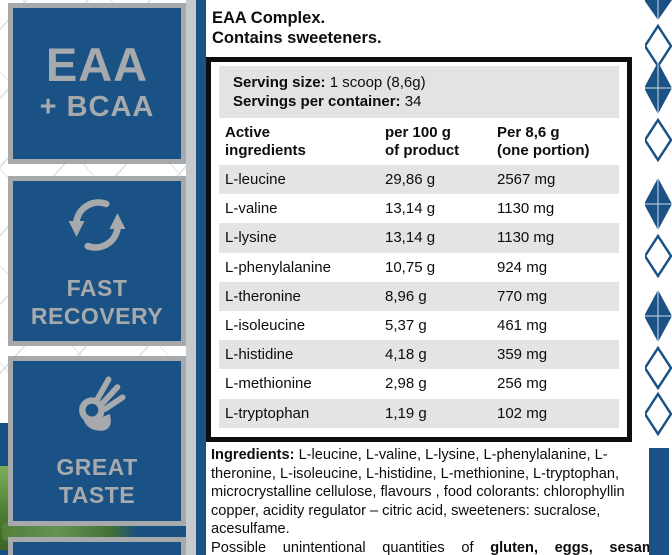 The image size is (672, 555). What do you see at coordinates (411, 101) in the screenshot?
I see `servings-value: 34` at bounding box center [411, 101].